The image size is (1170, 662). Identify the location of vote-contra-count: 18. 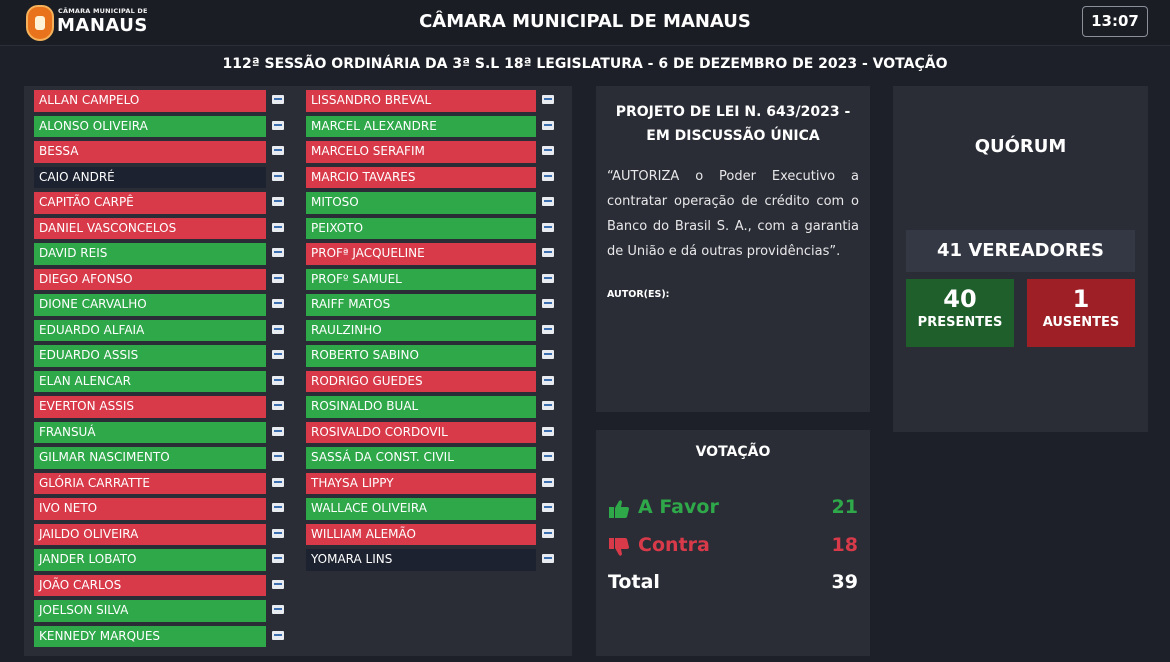
(844, 545).